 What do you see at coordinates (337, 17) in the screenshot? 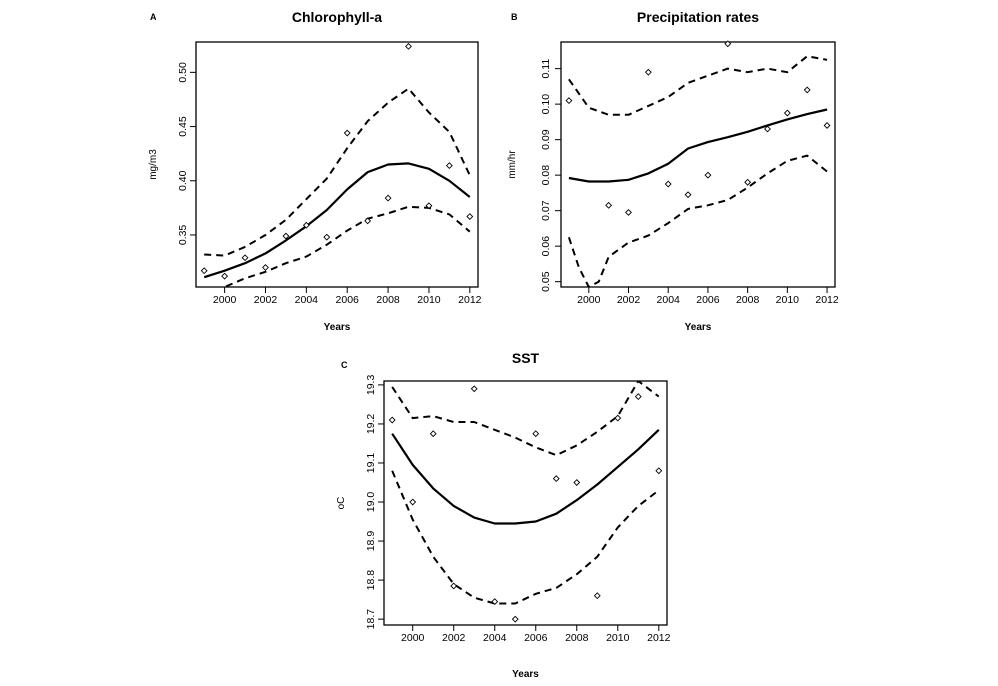
I see `chart-title: Chlorophyll-a` at bounding box center [337, 17].